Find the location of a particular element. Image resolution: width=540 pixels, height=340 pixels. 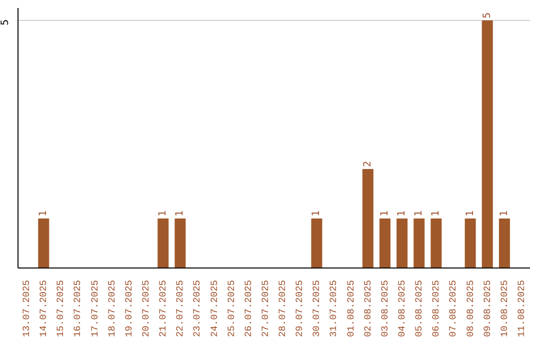

x-tick-label: 24.07.2025 is located at coordinates (214, 309).